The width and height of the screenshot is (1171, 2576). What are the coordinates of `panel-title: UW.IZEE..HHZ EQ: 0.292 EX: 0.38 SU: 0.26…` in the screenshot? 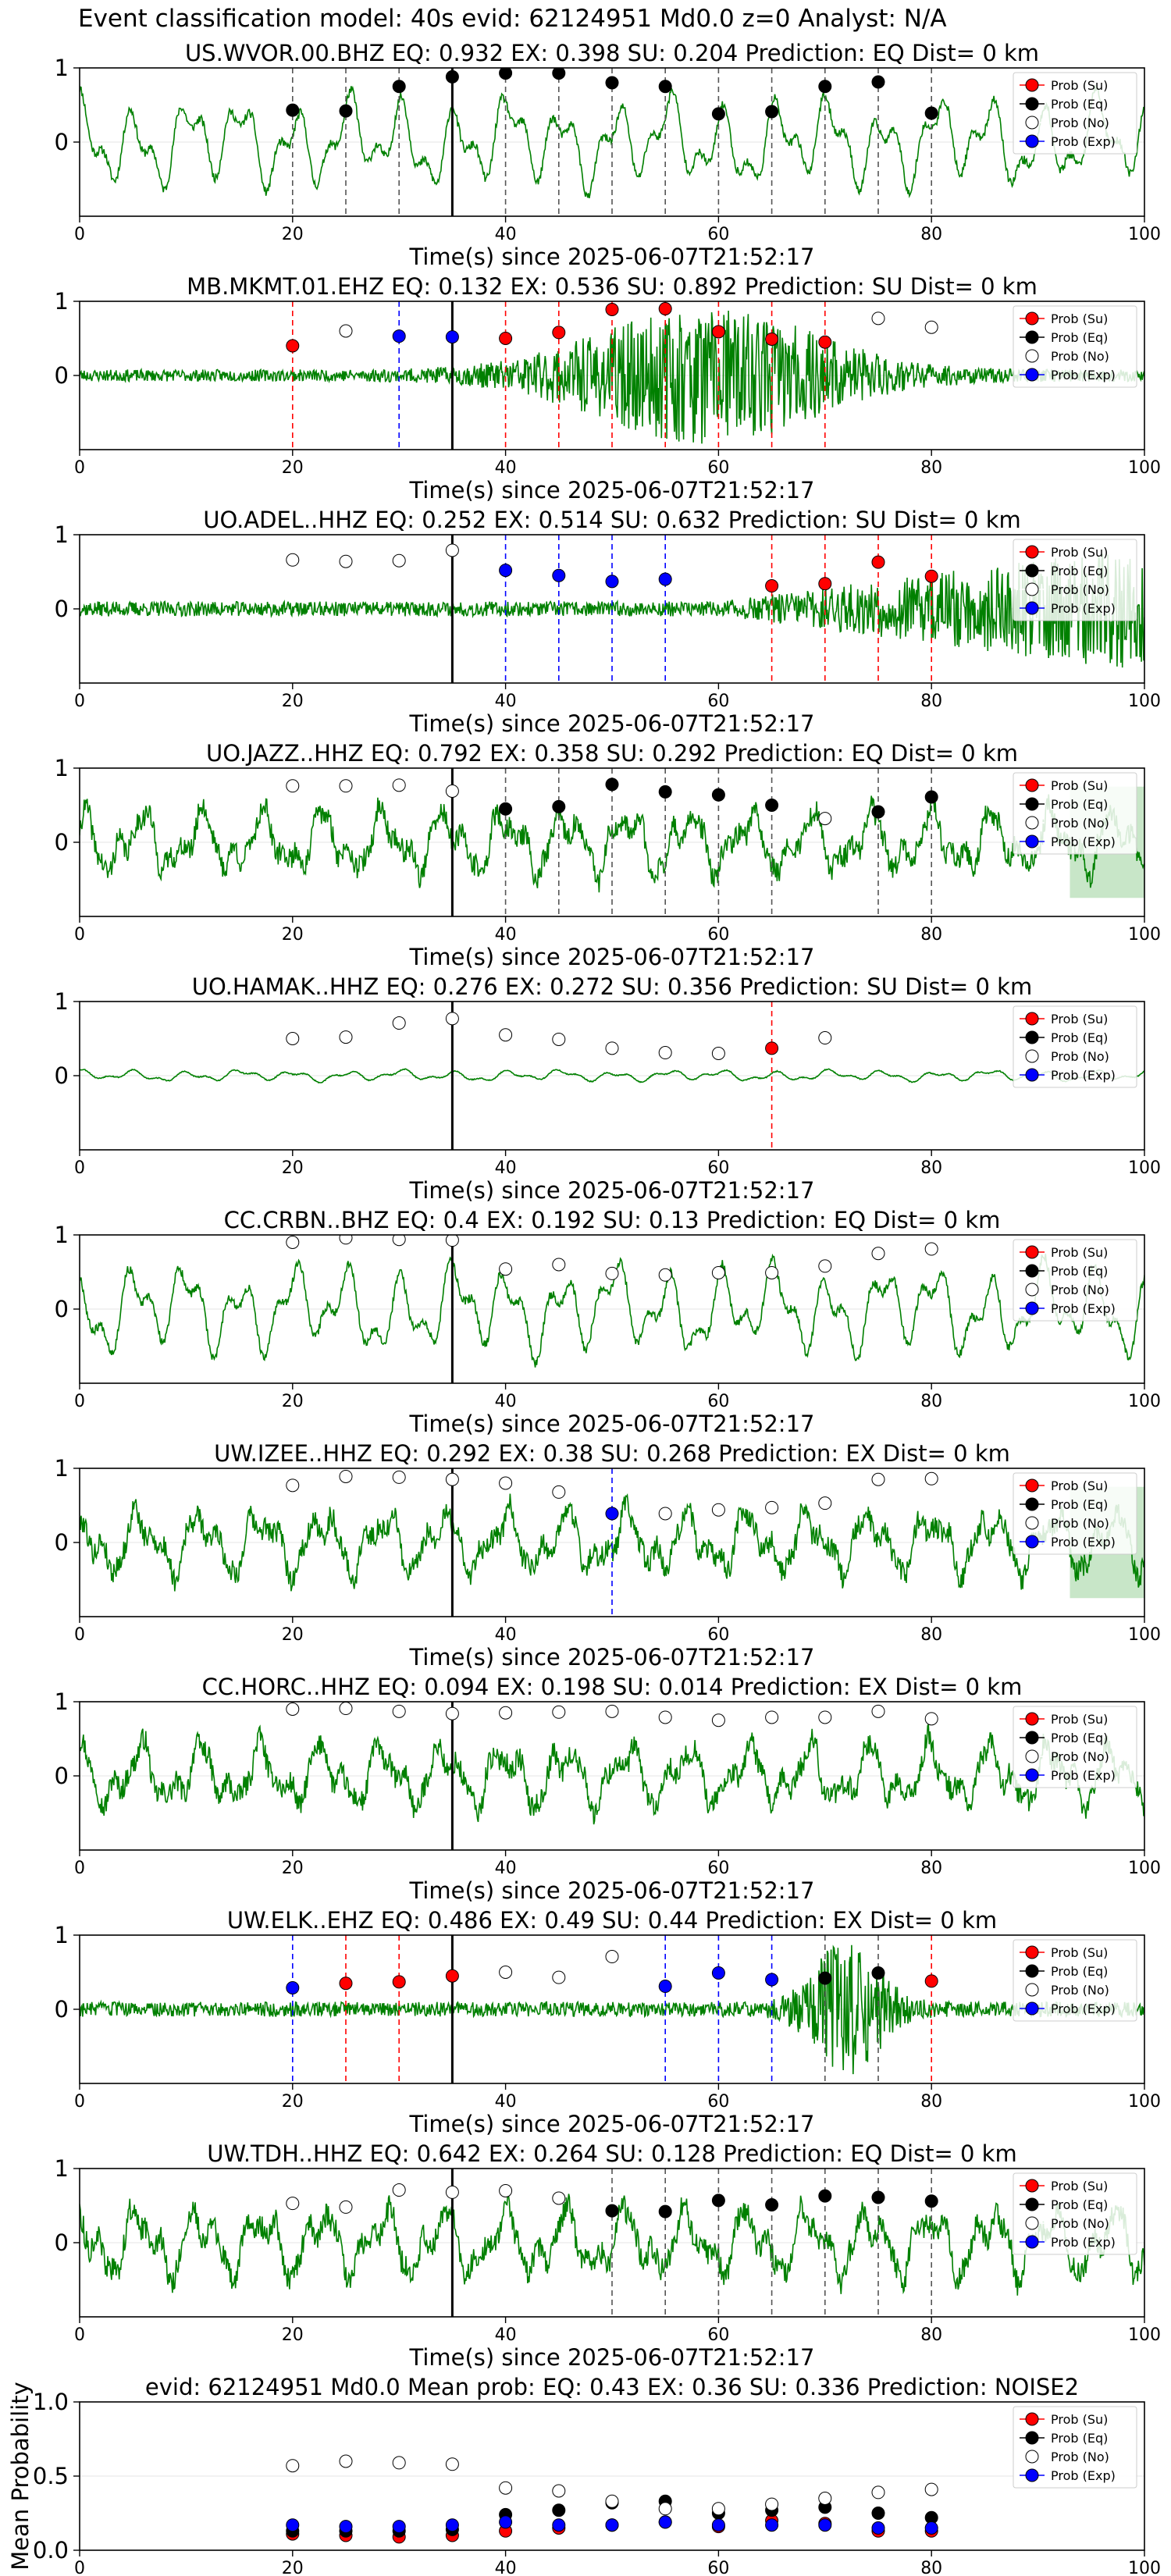 It's located at (612, 1453).